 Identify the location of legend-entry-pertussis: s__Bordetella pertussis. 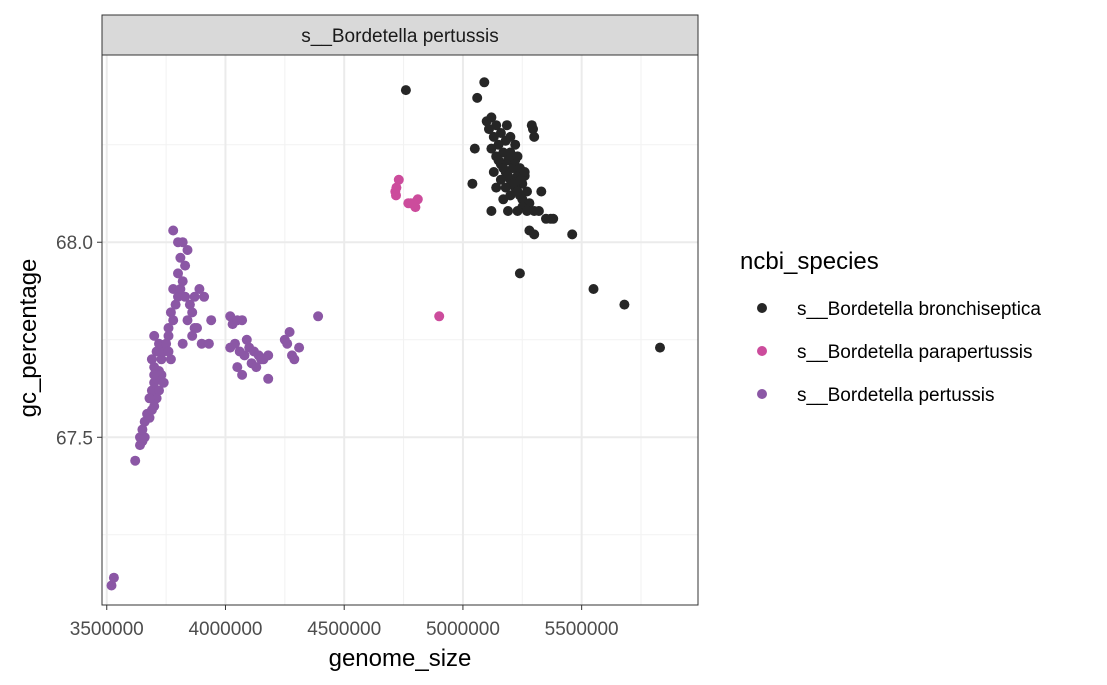
(876, 395).